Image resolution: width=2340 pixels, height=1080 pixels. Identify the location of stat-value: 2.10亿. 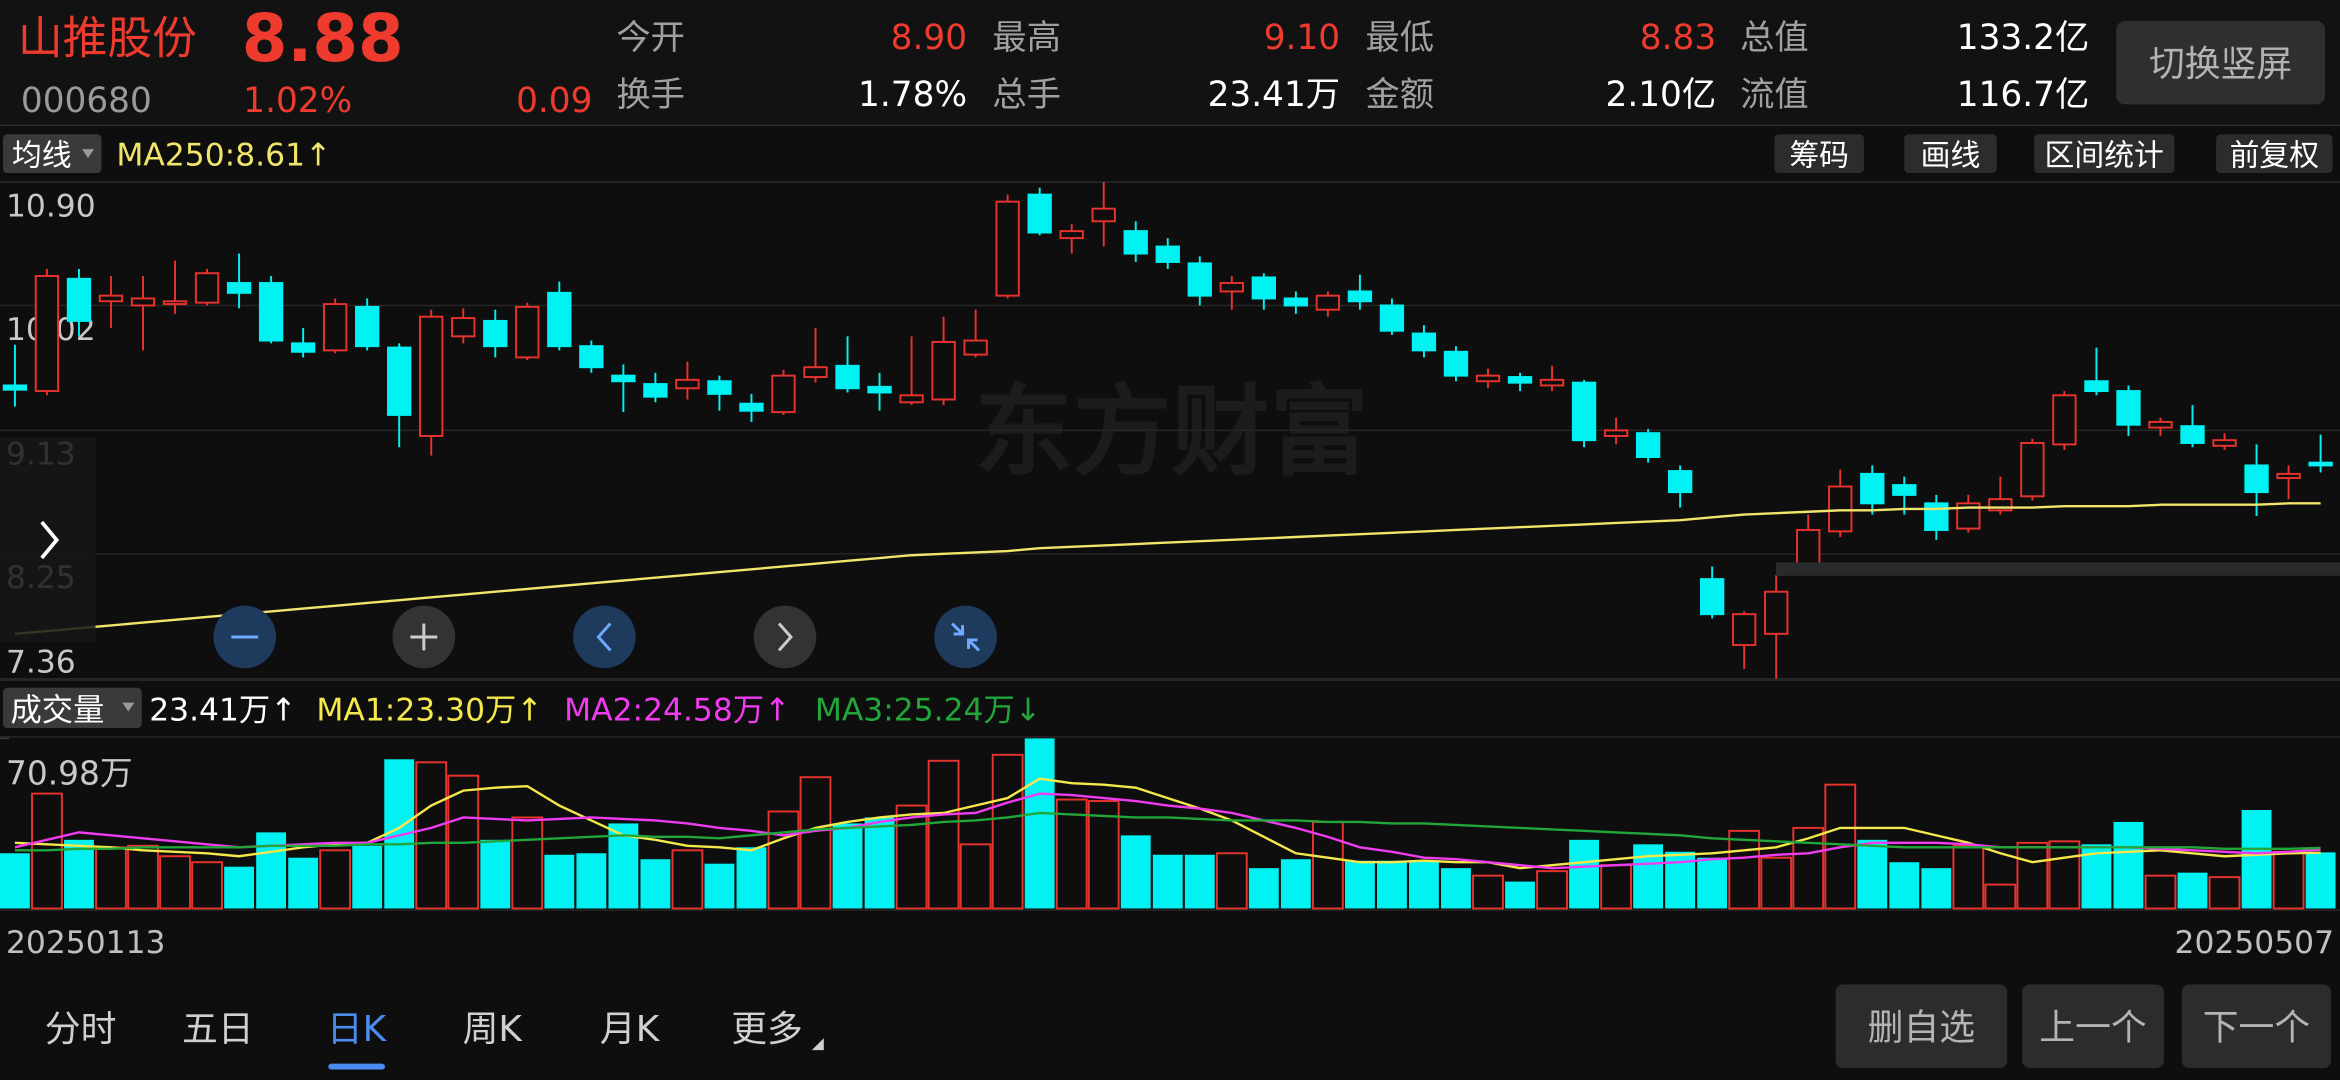
(1661, 95).